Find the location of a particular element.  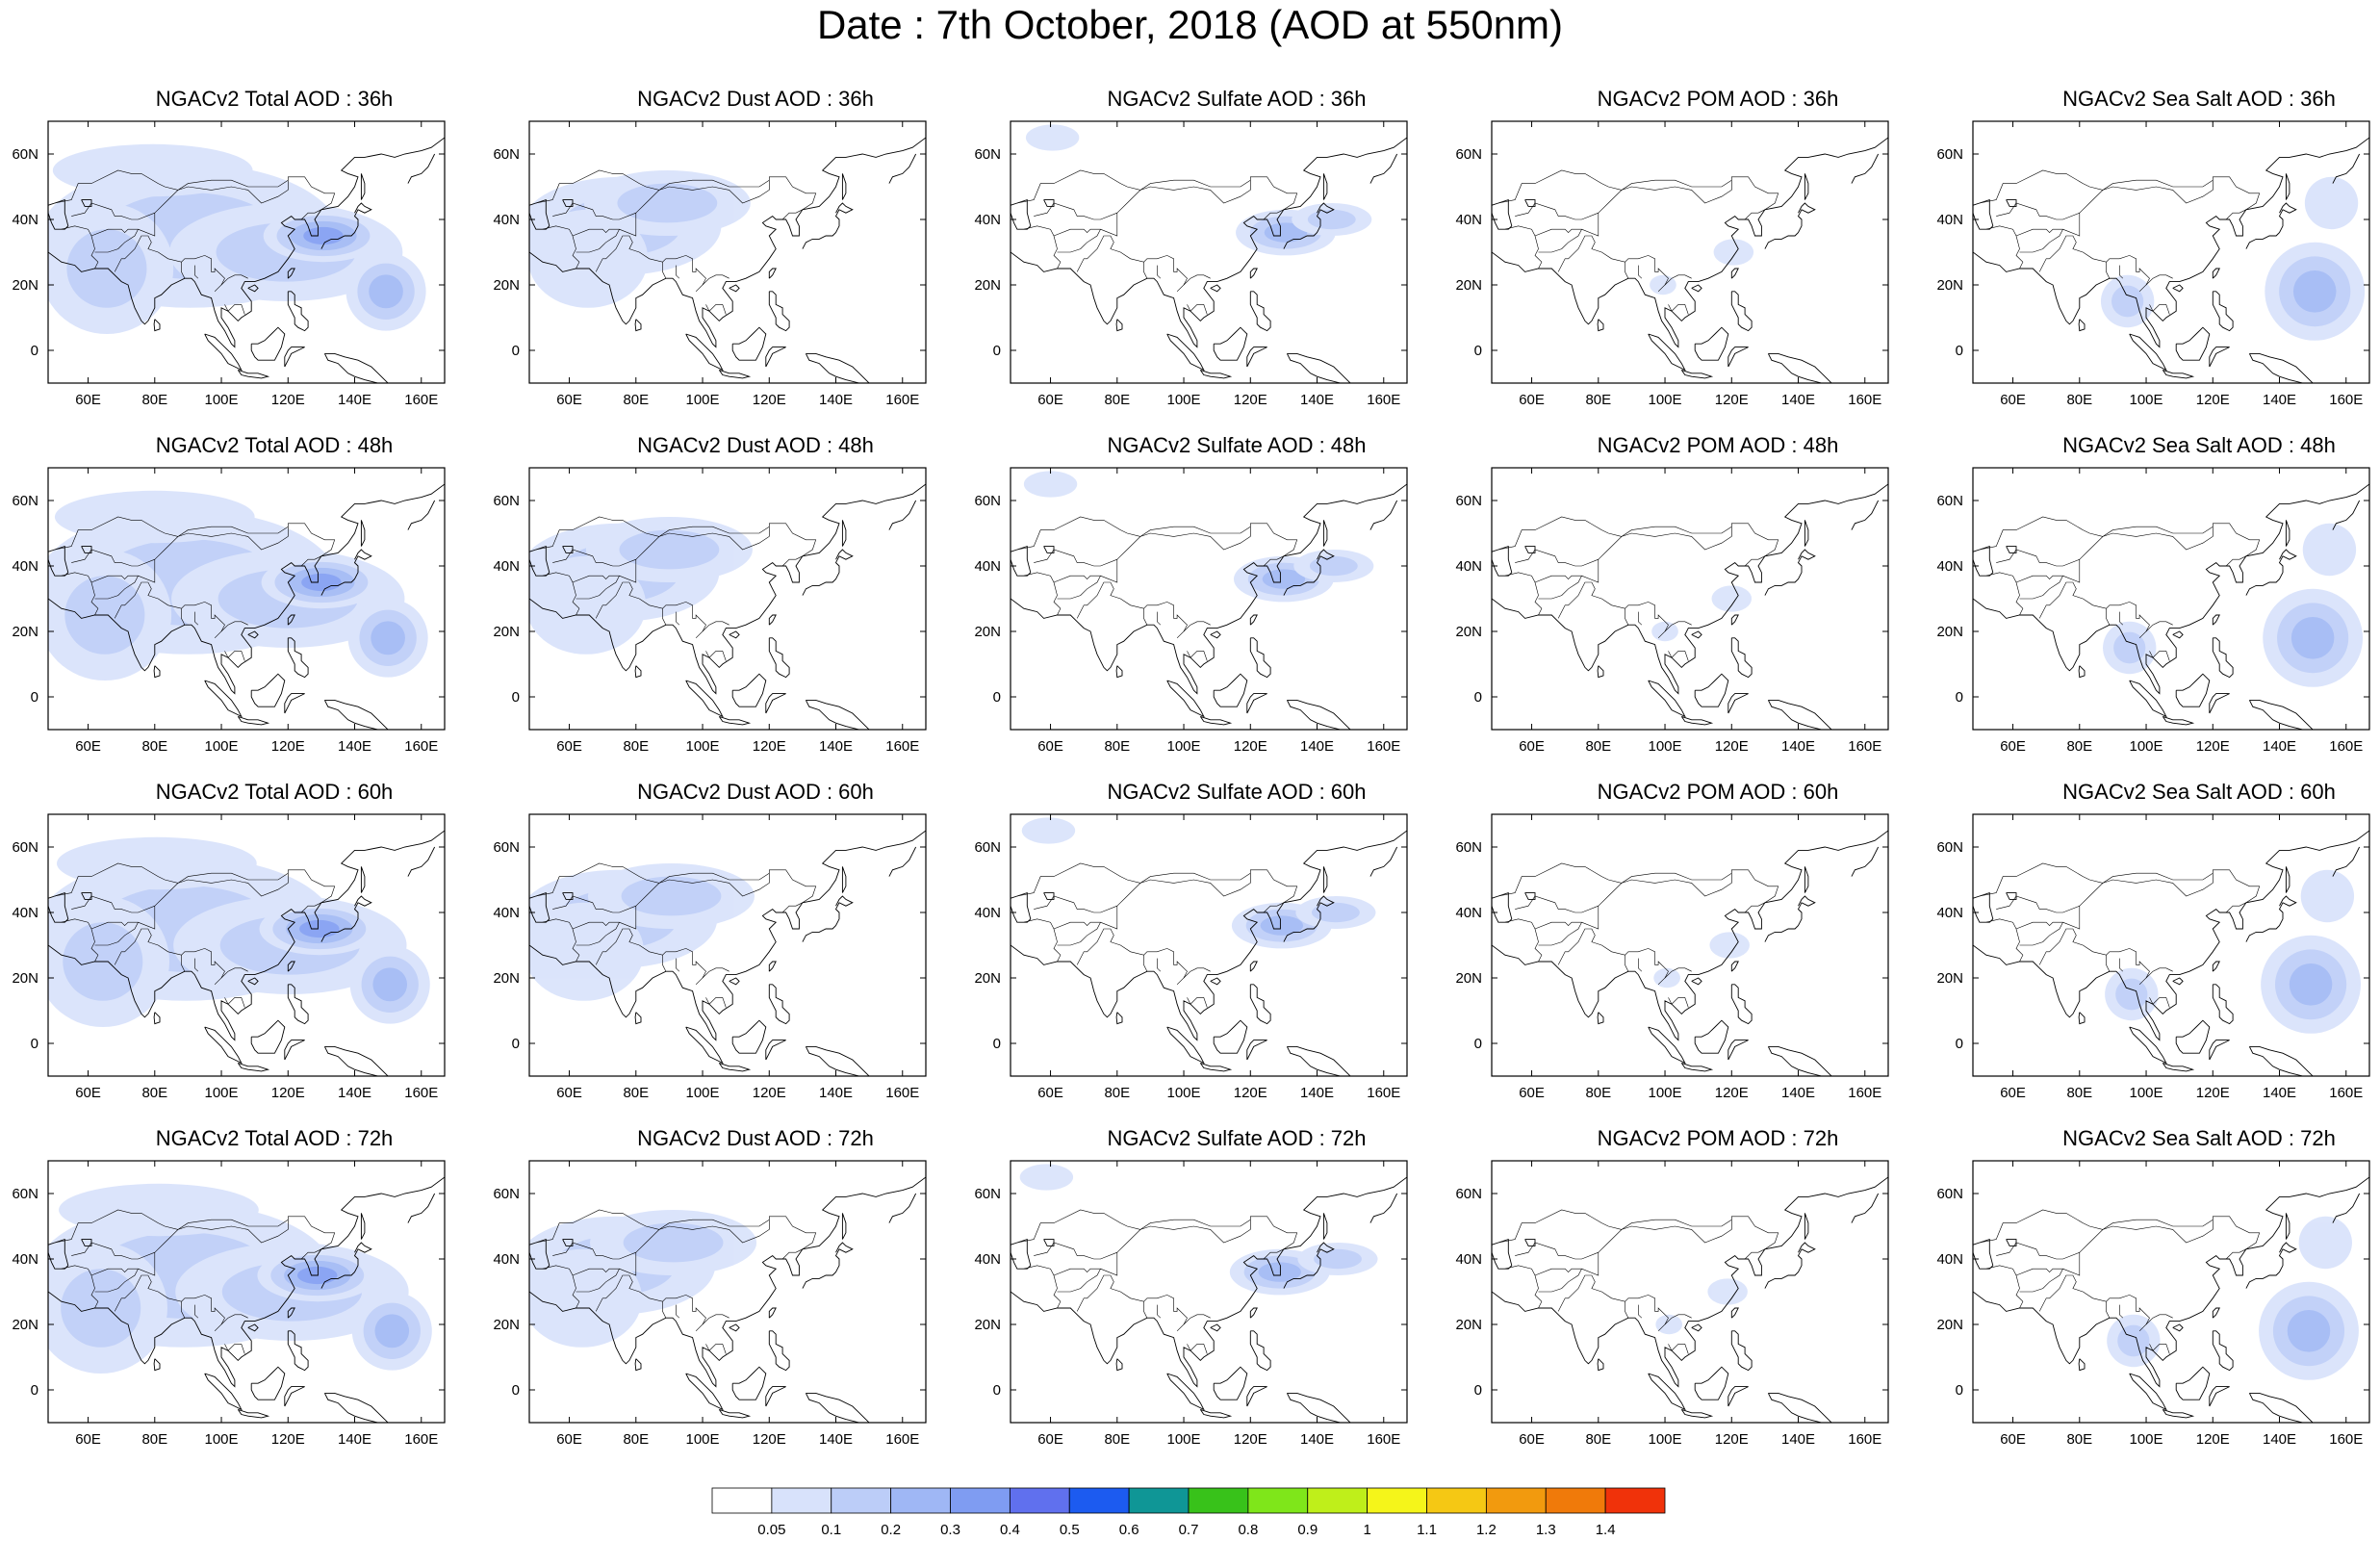

panel-title: NGACv2 Sea Salt AOD : 48h is located at coordinates (2199, 445).